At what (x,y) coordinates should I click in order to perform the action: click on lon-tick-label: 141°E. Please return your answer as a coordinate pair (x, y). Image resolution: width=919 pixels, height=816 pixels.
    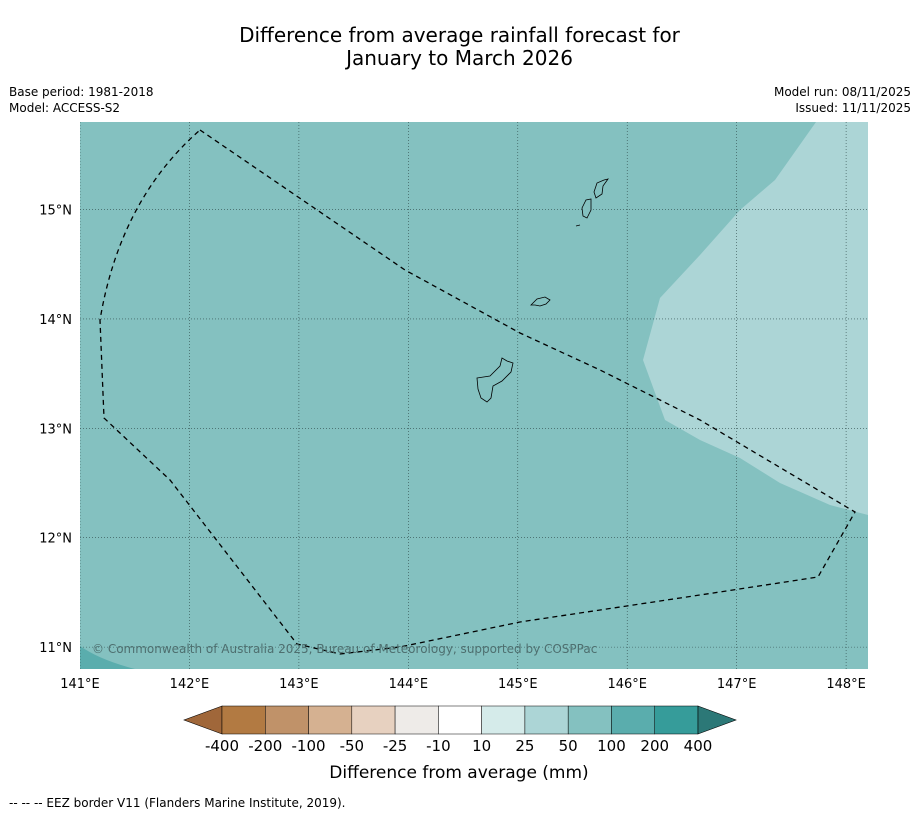
    Looking at the image, I should click on (80, 684).